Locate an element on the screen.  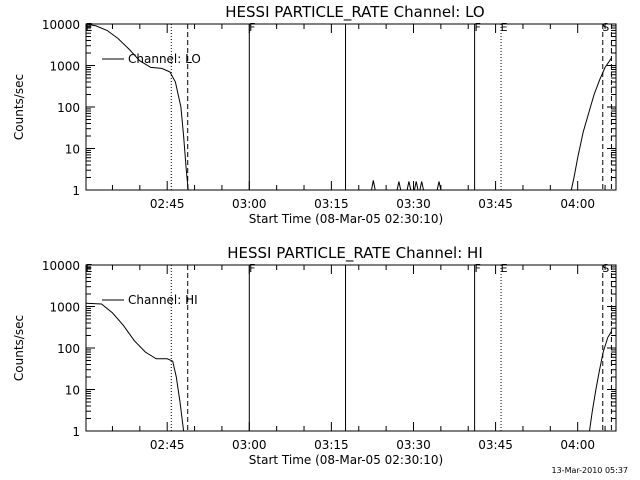
plot-timestamp: 13-Mar-2010 05:37 is located at coordinates (590, 470).